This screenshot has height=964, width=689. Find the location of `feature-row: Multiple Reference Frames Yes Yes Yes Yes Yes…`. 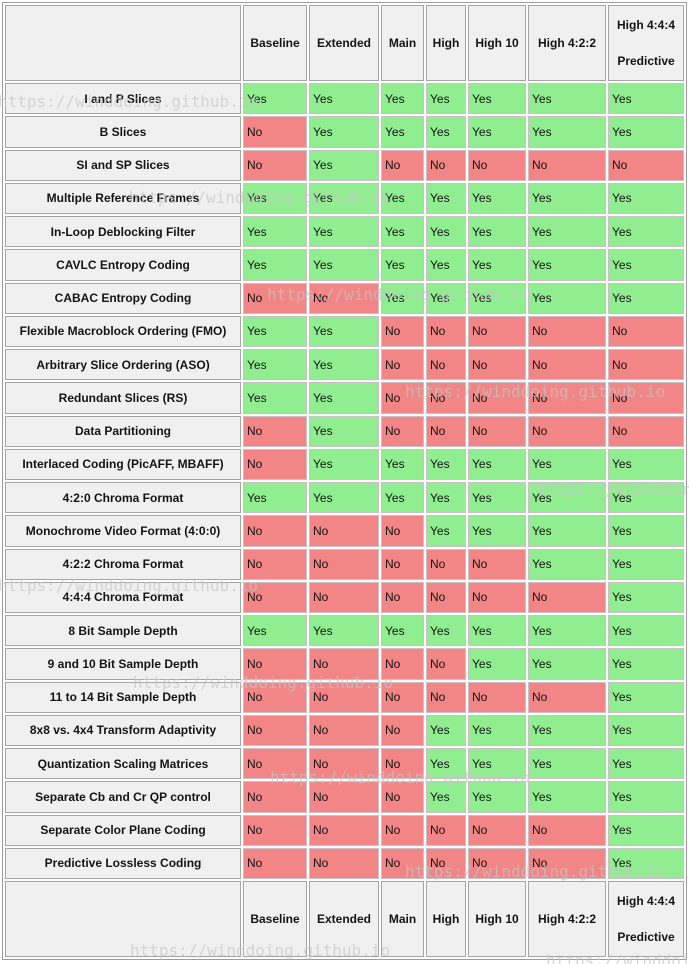

feature-row: Multiple Reference Frames Yes Yes Yes Yes Yes… is located at coordinates (344, 198).